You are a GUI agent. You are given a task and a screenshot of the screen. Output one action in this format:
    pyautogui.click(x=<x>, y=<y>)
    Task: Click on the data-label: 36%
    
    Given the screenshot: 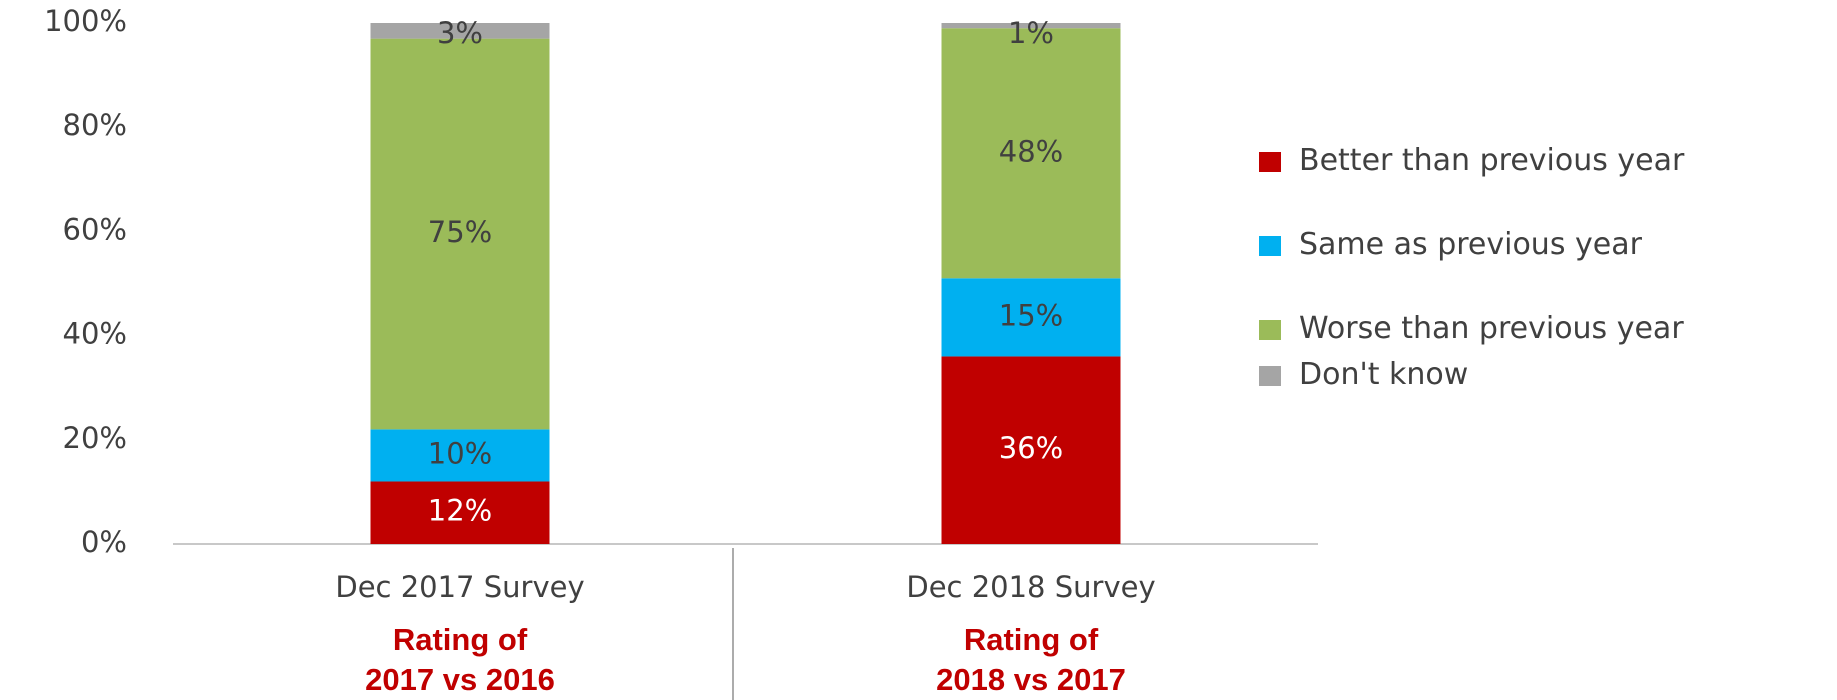 What is the action you would take?
    pyautogui.click(x=1031, y=448)
    